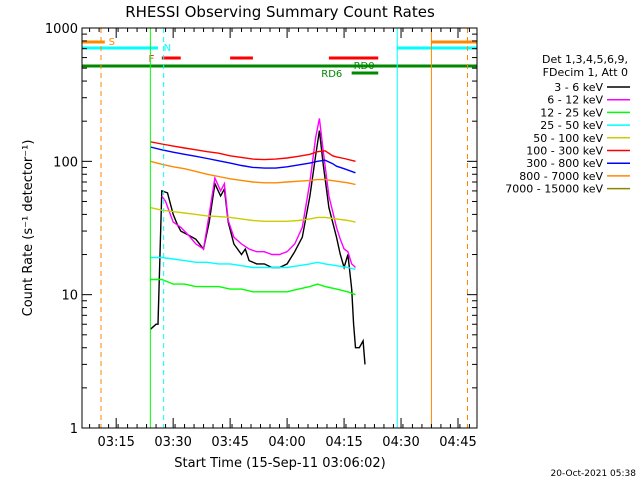 This screenshot has height=480, width=640. What do you see at coordinates (571, 125) in the screenshot?
I see `legend-entry-label: 25 - 50 keV` at bounding box center [571, 125].